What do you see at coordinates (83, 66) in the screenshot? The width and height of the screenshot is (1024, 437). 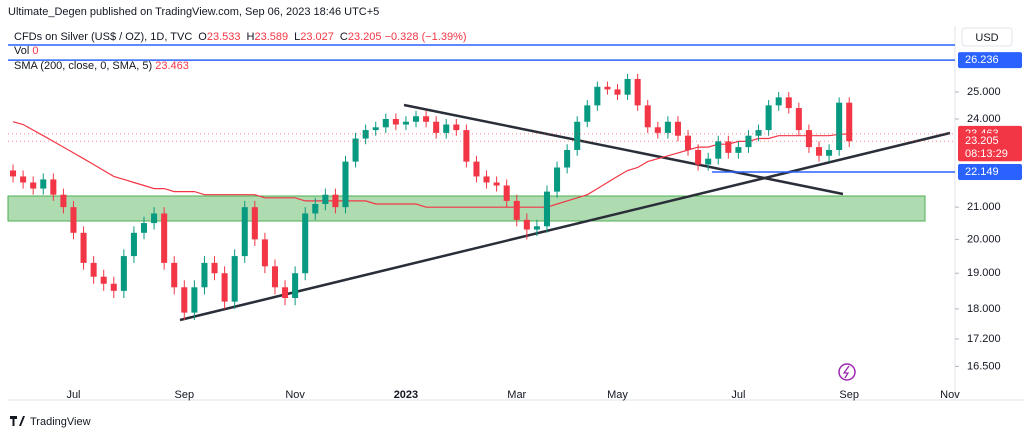 I see `sma-label: SMA (200, close, 0, SMA, 5)` at bounding box center [83, 66].